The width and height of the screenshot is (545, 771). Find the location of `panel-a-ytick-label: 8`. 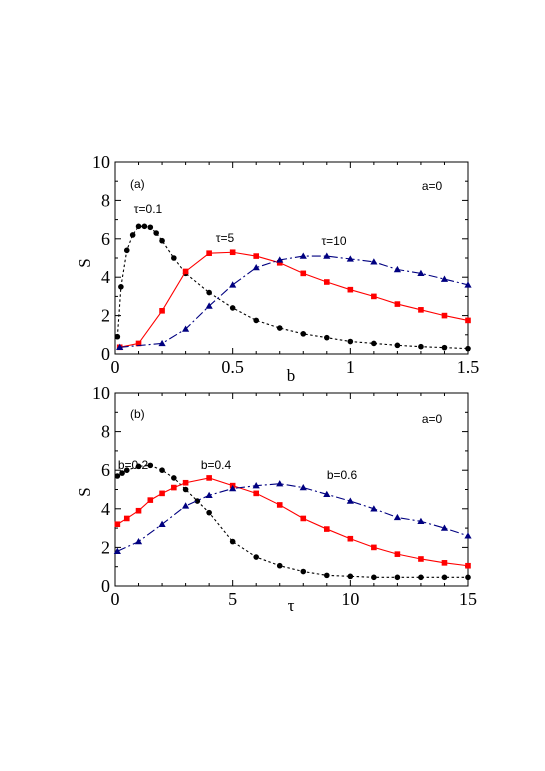

panel-a-ytick-label: 8 is located at coordinates (105, 200).